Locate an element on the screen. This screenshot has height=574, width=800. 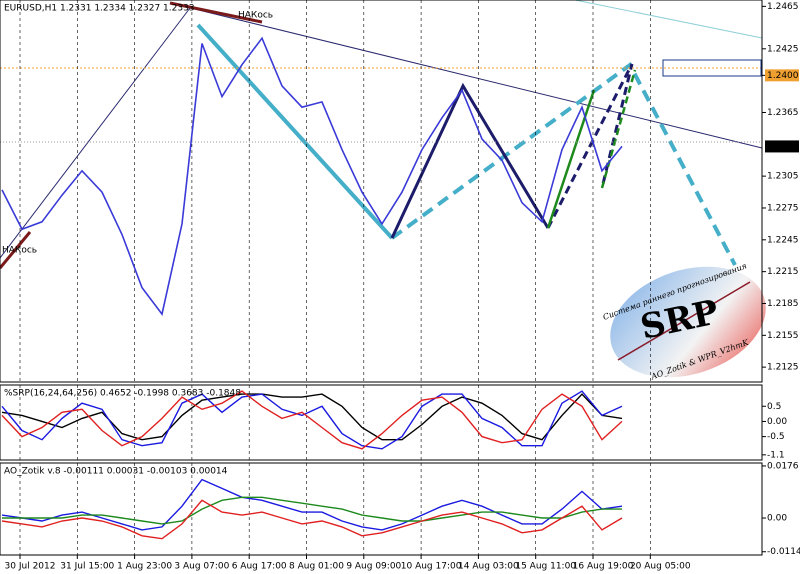
x-tick-label: 10 Aug 17:00 is located at coordinates (431, 567).